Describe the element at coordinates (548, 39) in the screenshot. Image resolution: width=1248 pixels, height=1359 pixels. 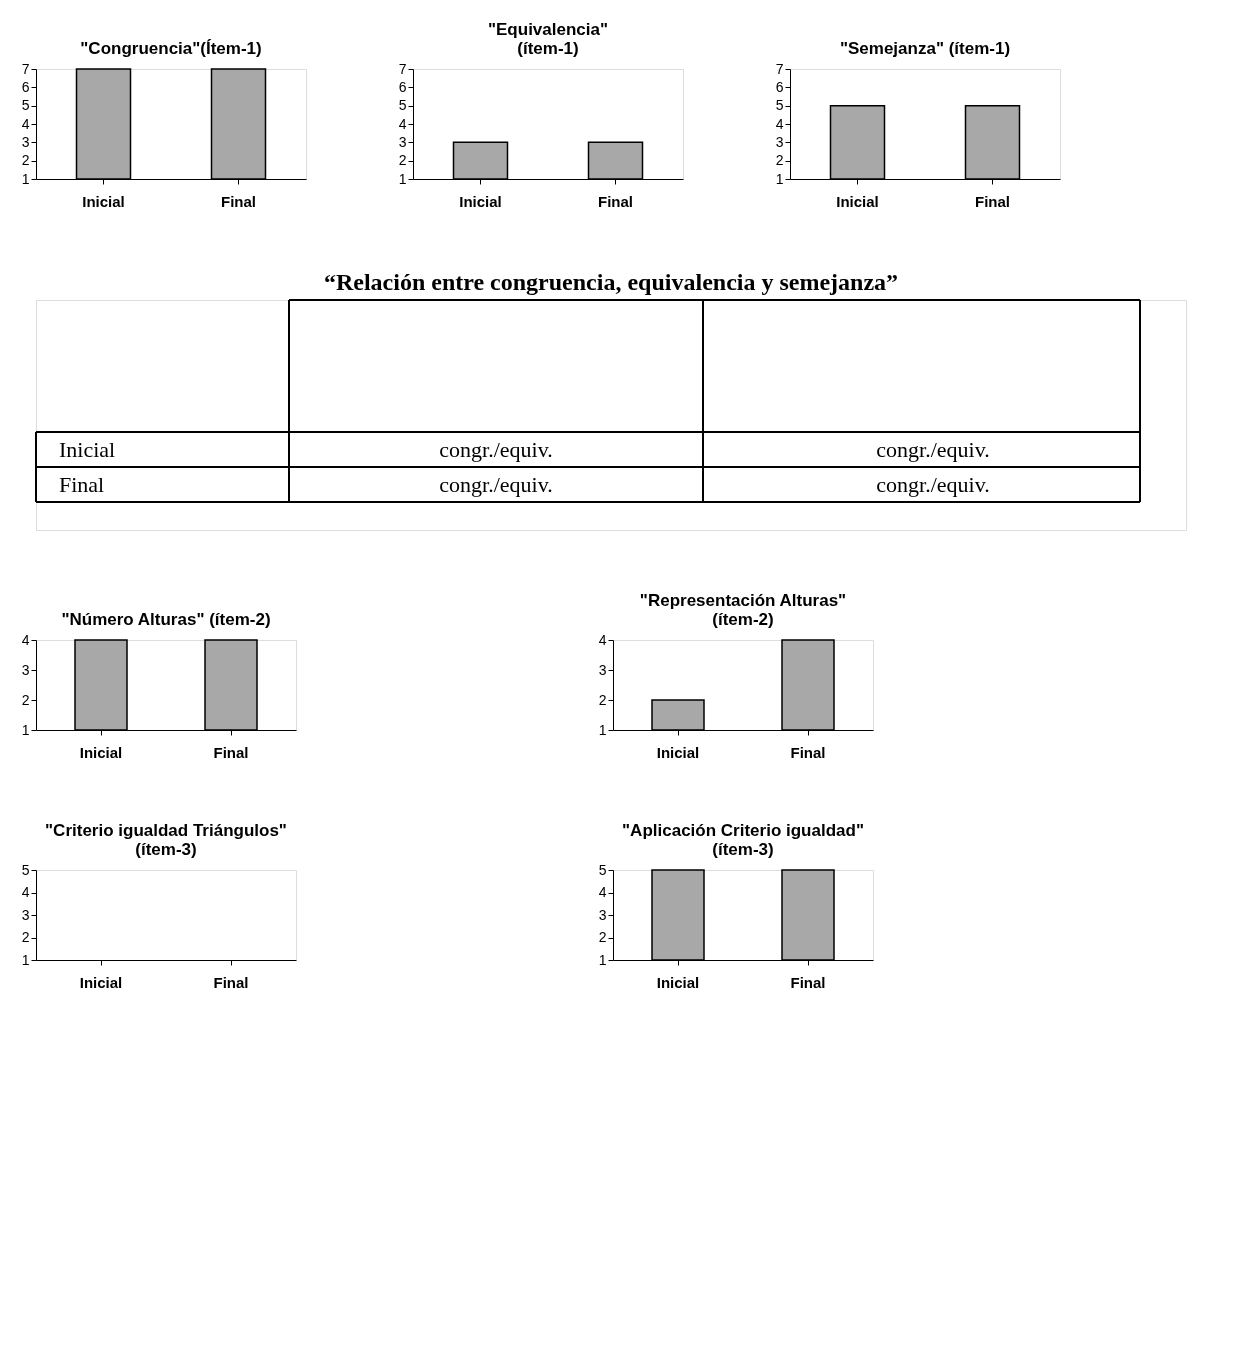
I see `chart-title: "Equivalencia" (ítem-1)` at that location.